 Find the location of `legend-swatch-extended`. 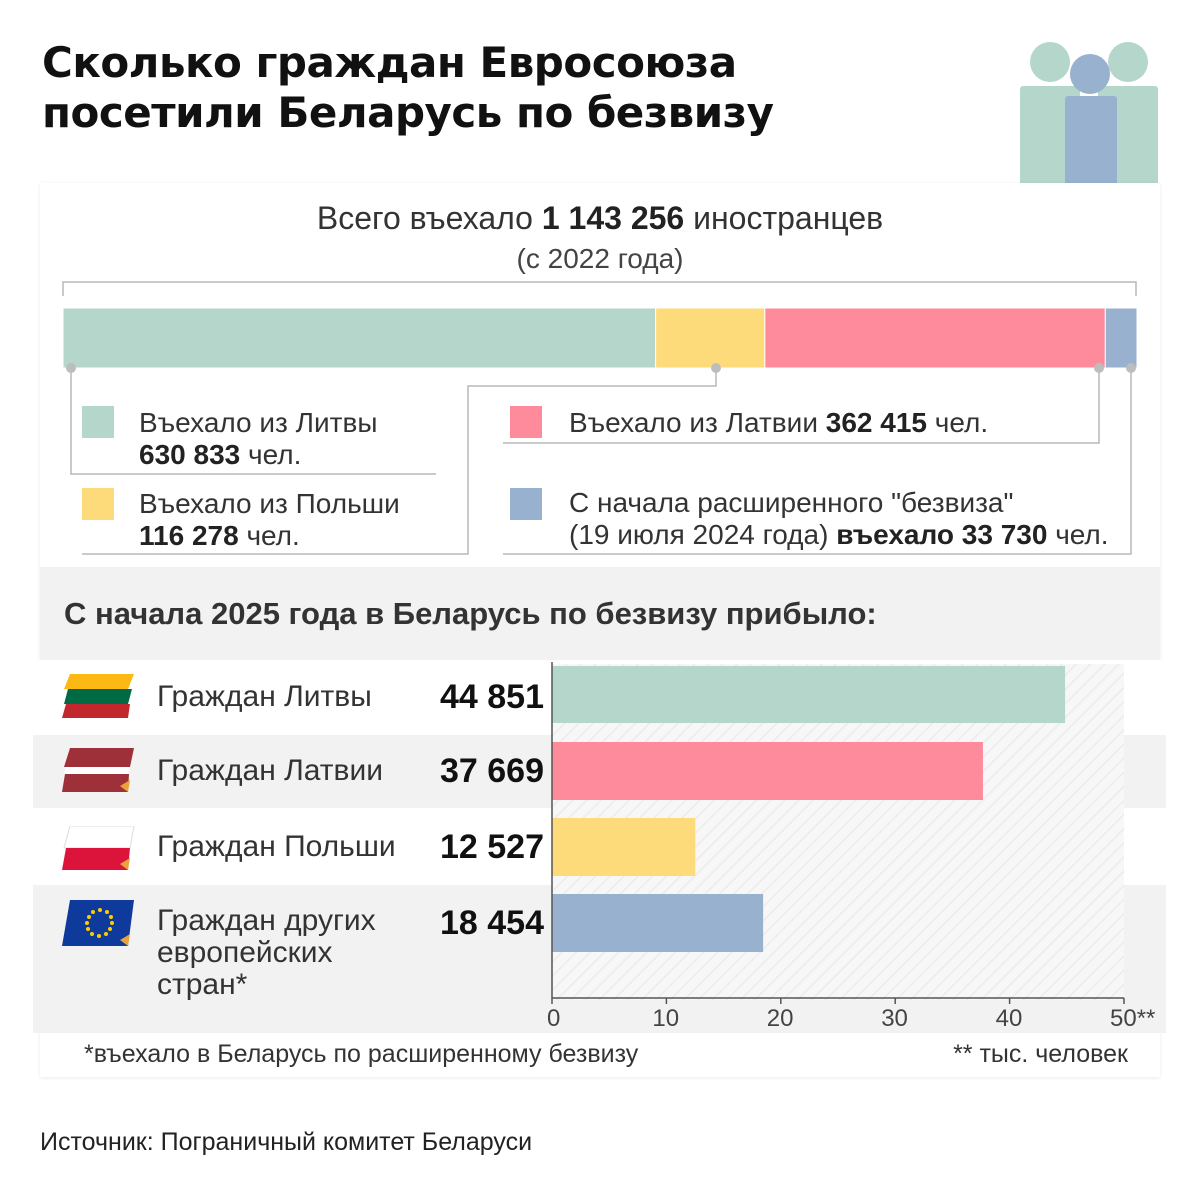

legend-swatch-extended is located at coordinates (526, 504).